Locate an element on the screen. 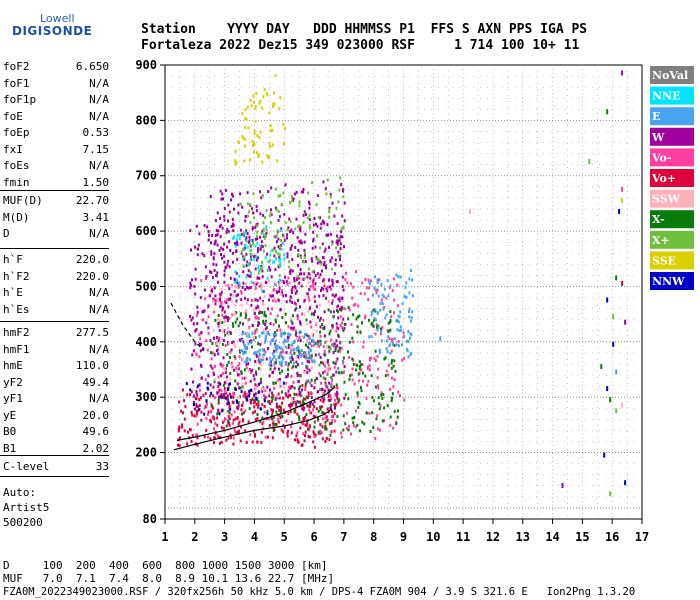 The width and height of the screenshot is (700, 600). param-value: N/A is located at coordinates (99, 398).